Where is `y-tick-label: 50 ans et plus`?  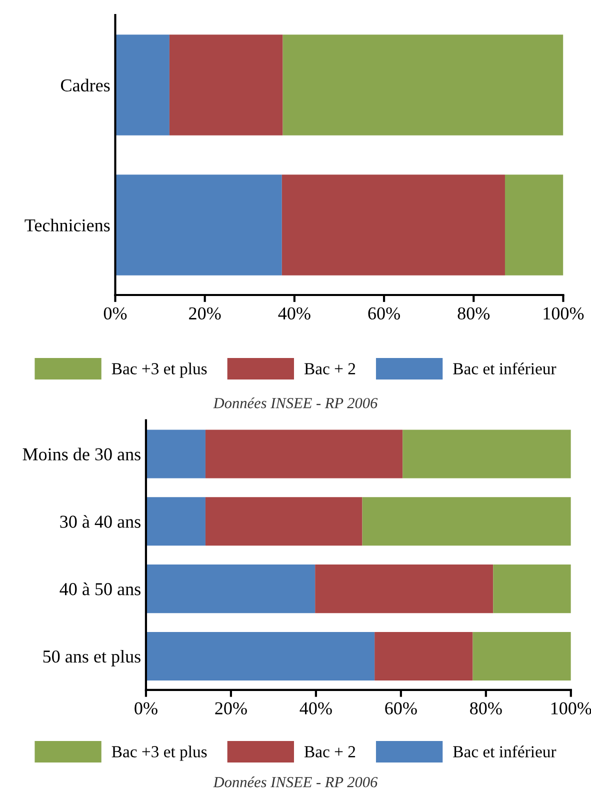 y-tick-label: 50 ans et plus is located at coordinates (91, 658).